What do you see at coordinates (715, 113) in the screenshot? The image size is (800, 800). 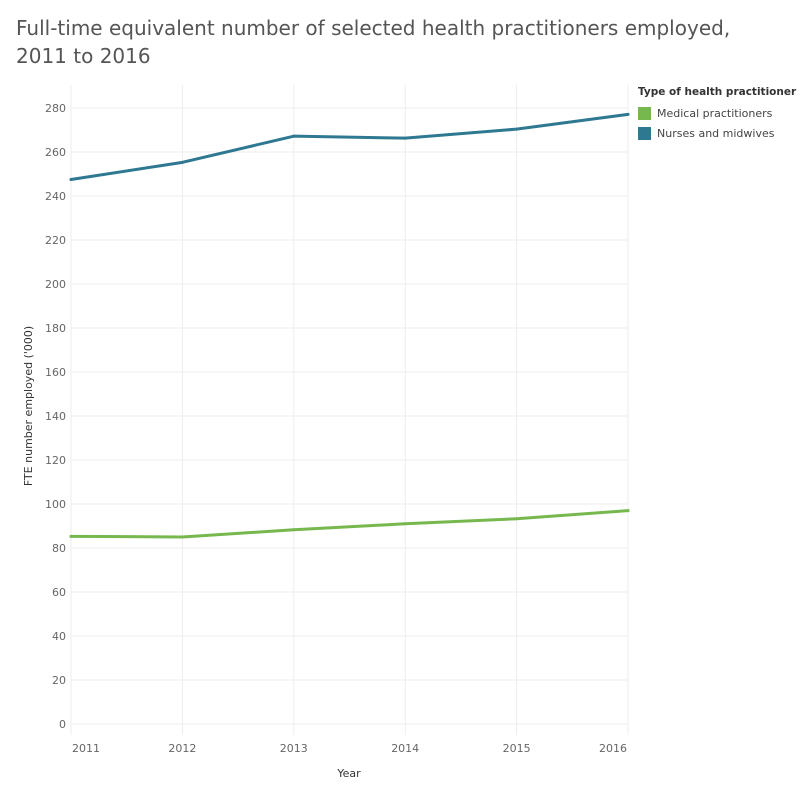 I see `legend-label-medical-practitioners: Medical practitioners` at bounding box center [715, 113].